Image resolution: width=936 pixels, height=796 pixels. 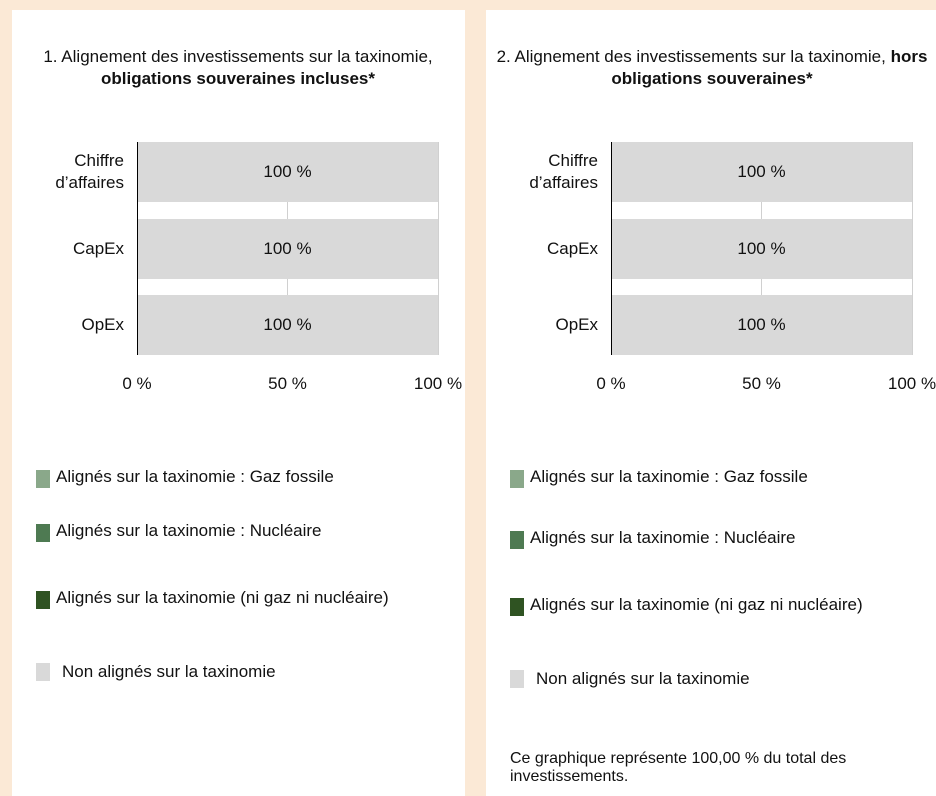 I want to click on title-bold: hors obligations souveraines*, so click(x=769, y=67).